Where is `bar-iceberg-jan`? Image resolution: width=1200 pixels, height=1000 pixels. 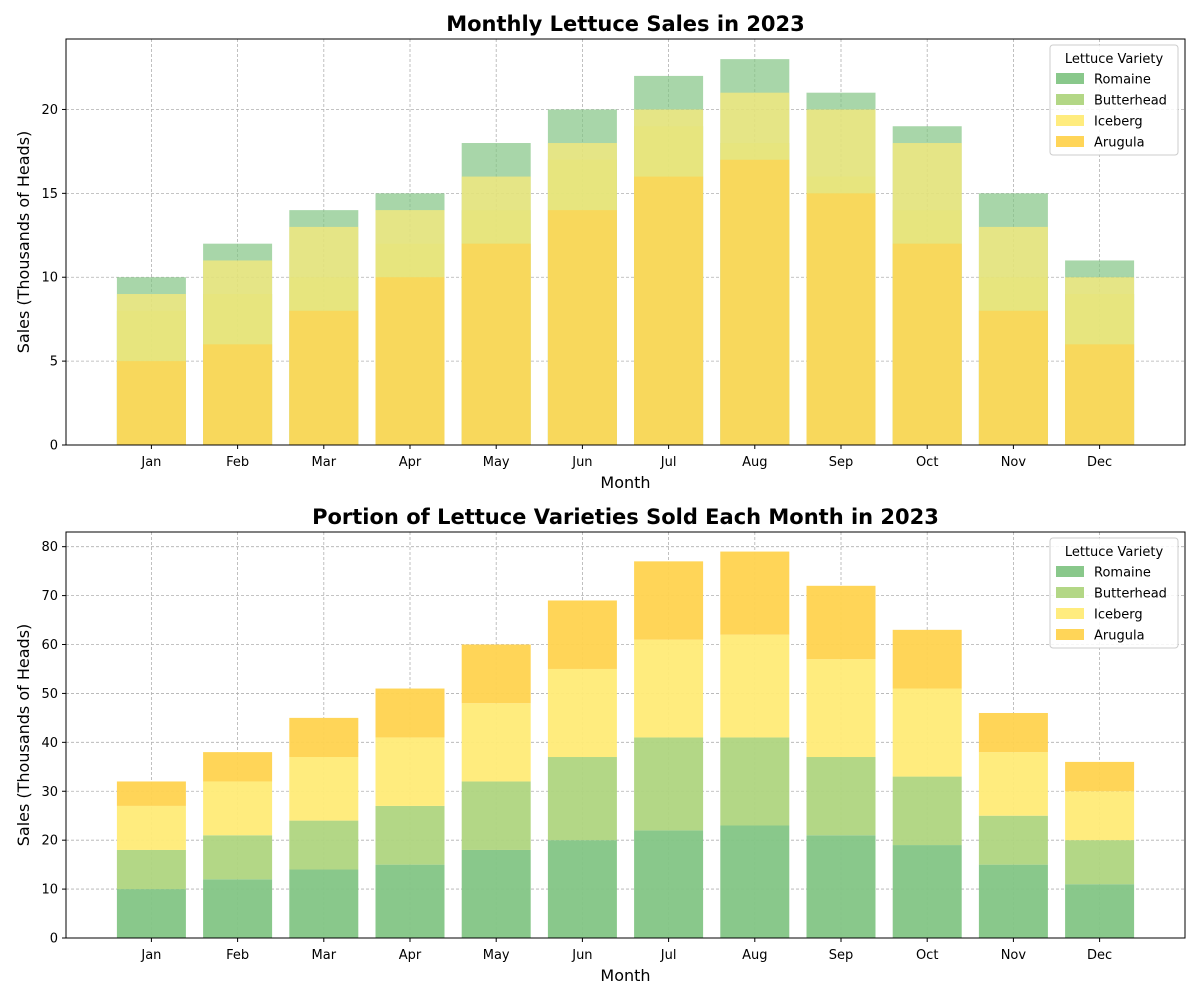 bar-iceberg-jan is located at coordinates (151, 827).